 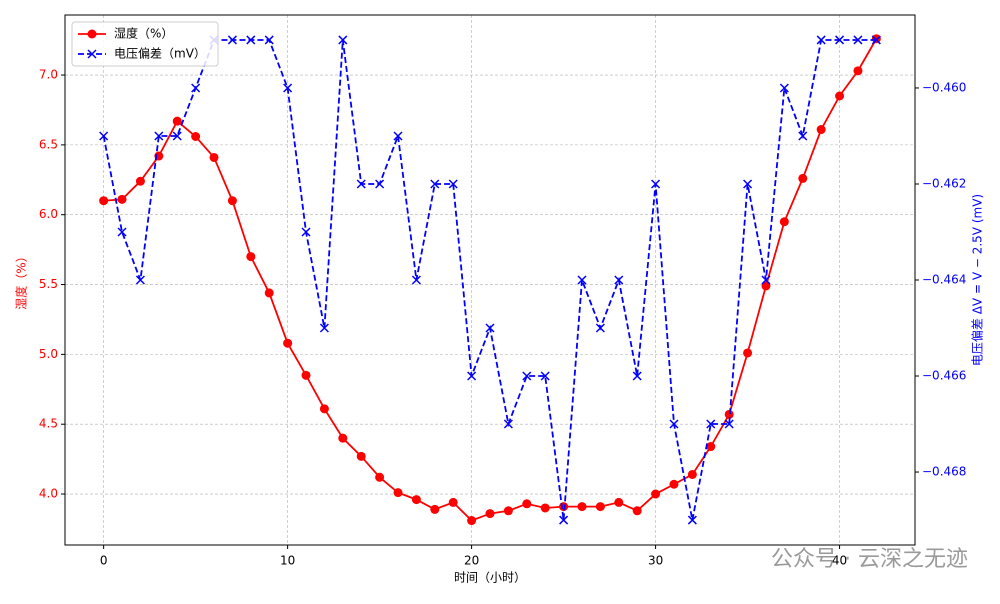 I want to click on y-tick-label: 5.0, so click(x=48, y=354).